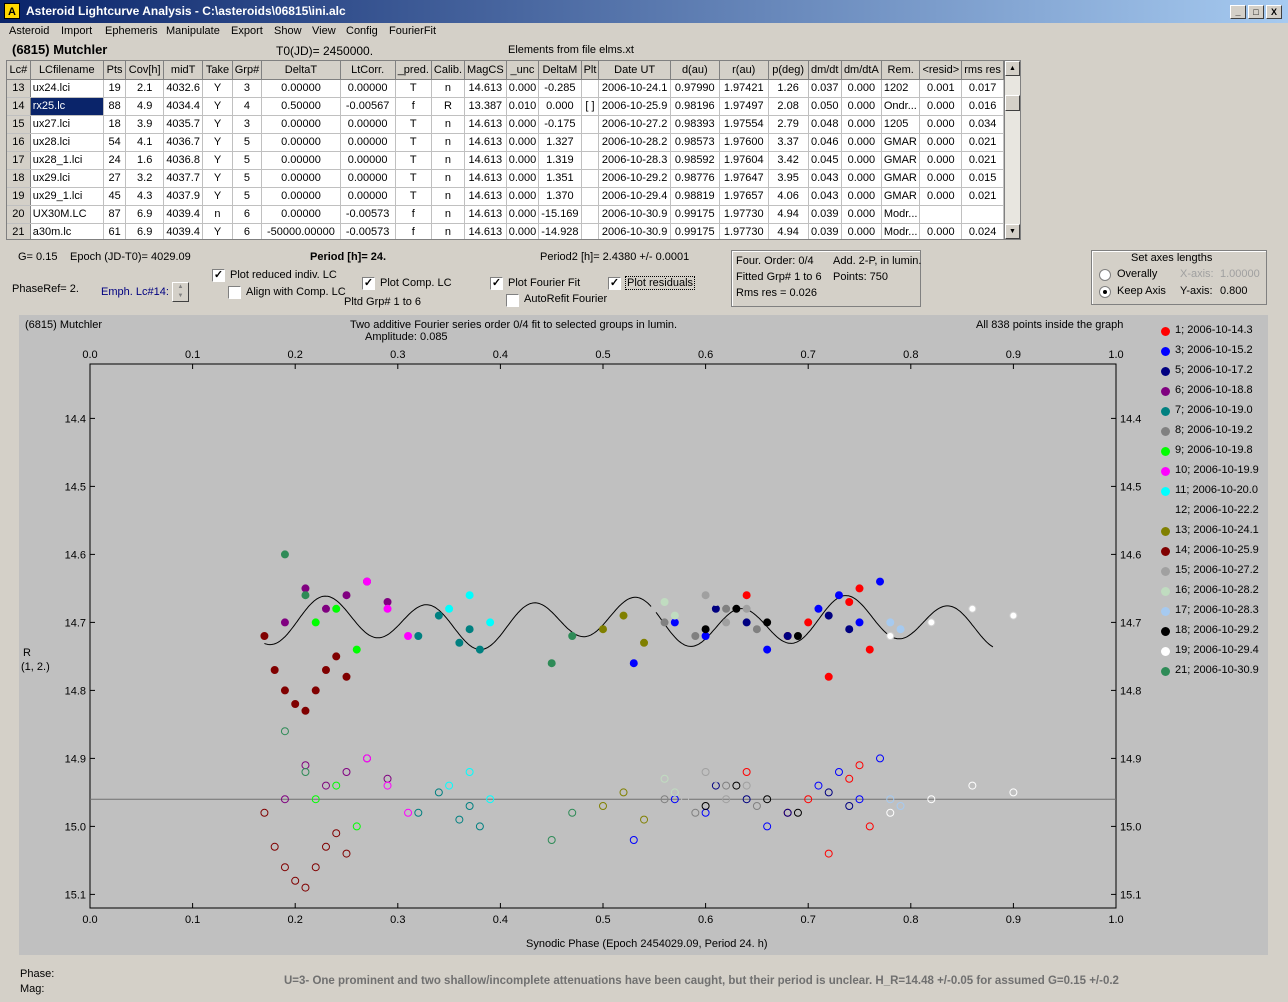  I want to click on table-cell: 21, so click(19, 231).